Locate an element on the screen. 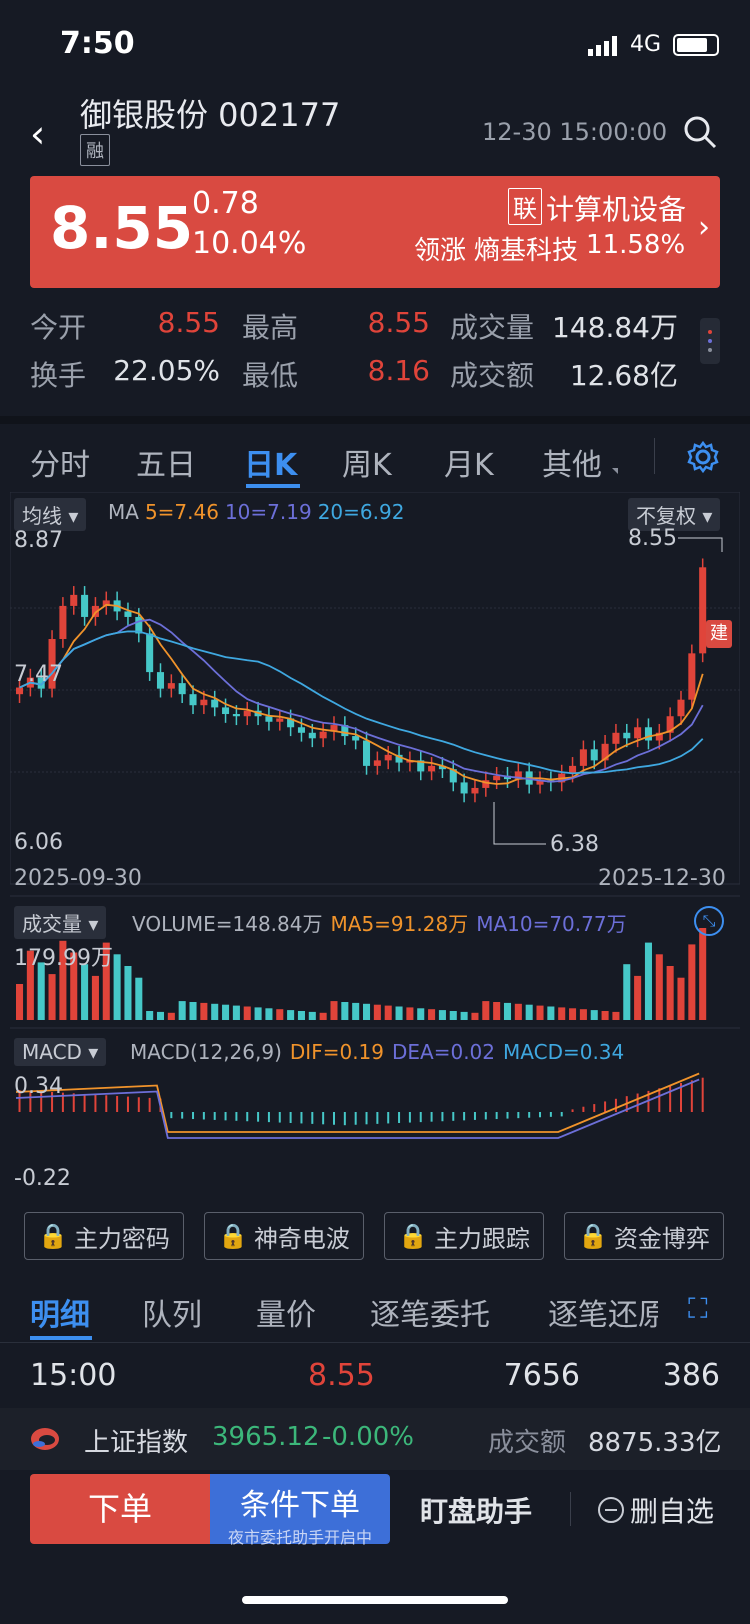 The height and width of the screenshot is (1624, 750). lock-button-magic-wave: 🔒 神奇电波 is located at coordinates (284, 1236).